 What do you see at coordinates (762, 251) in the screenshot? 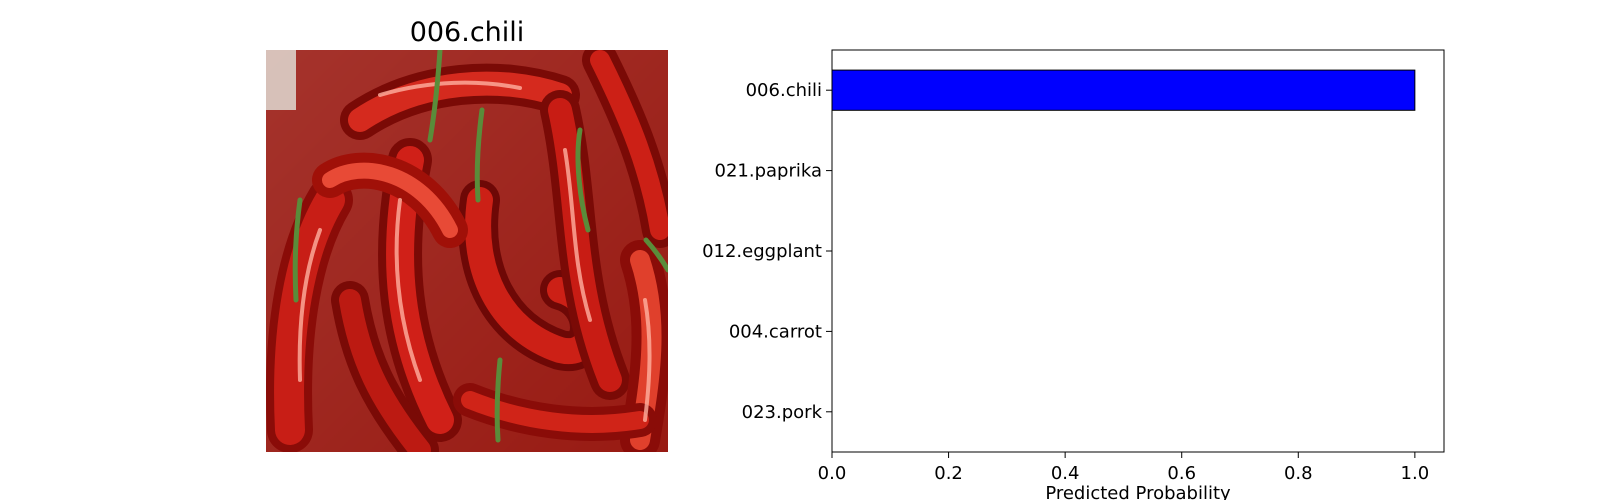
I see `y-tick-label: 012.eggplant` at bounding box center [762, 251].